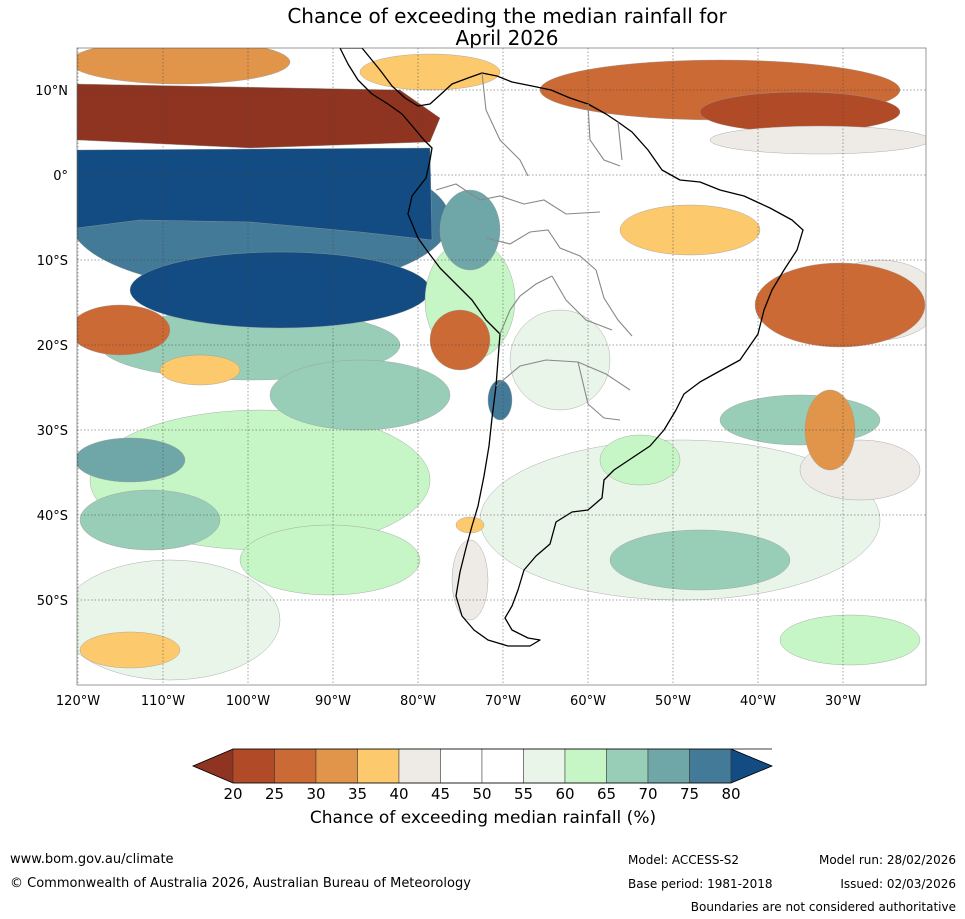 The height and width of the screenshot is (919, 965). I want to click on colorbar-label: Chance of exceeding median rainfall (%), so click(483, 818).